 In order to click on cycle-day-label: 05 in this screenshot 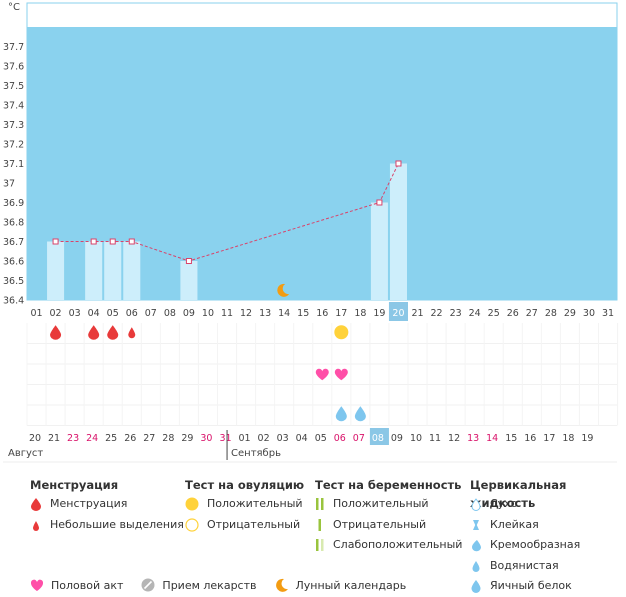, I will do `click(113, 313)`.